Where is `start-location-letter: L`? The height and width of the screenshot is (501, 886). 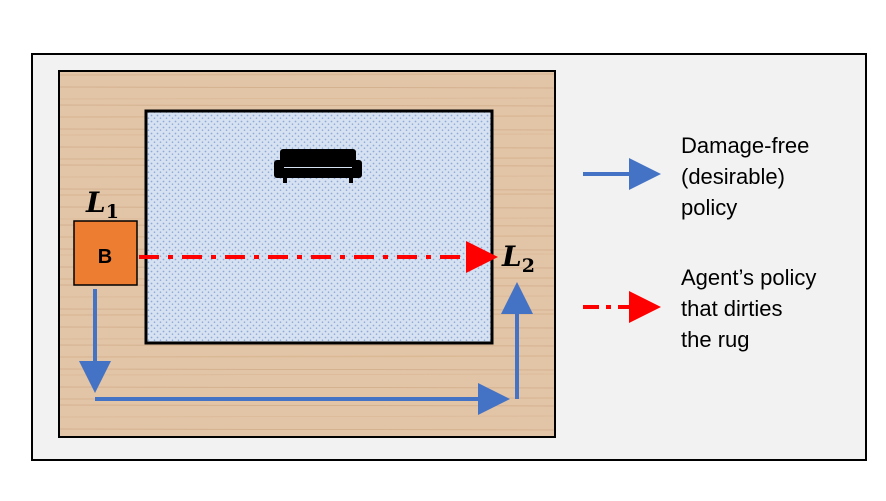
start-location-letter: L is located at coordinates (95, 202).